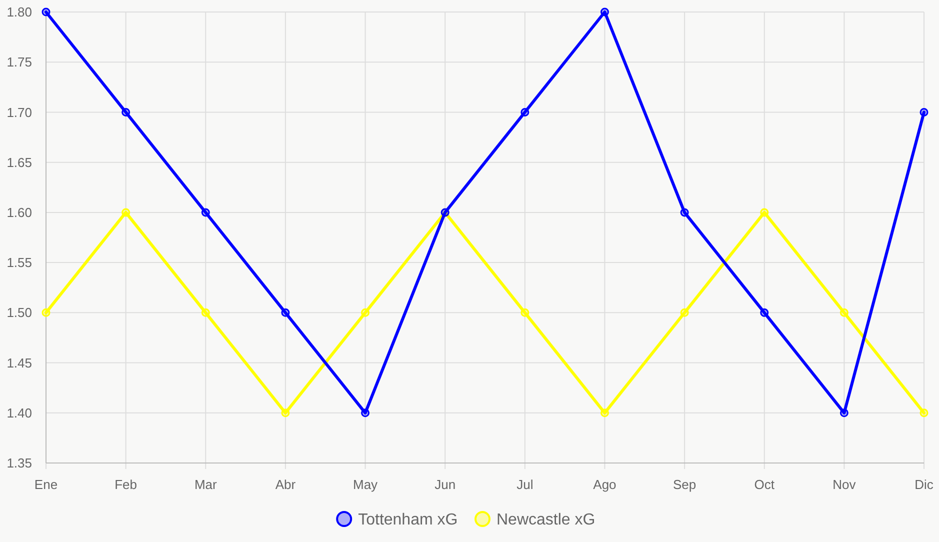 The width and height of the screenshot is (939, 542). What do you see at coordinates (844, 484) in the screenshot?
I see `x-tick-label: Nov` at bounding box center [844, 484].